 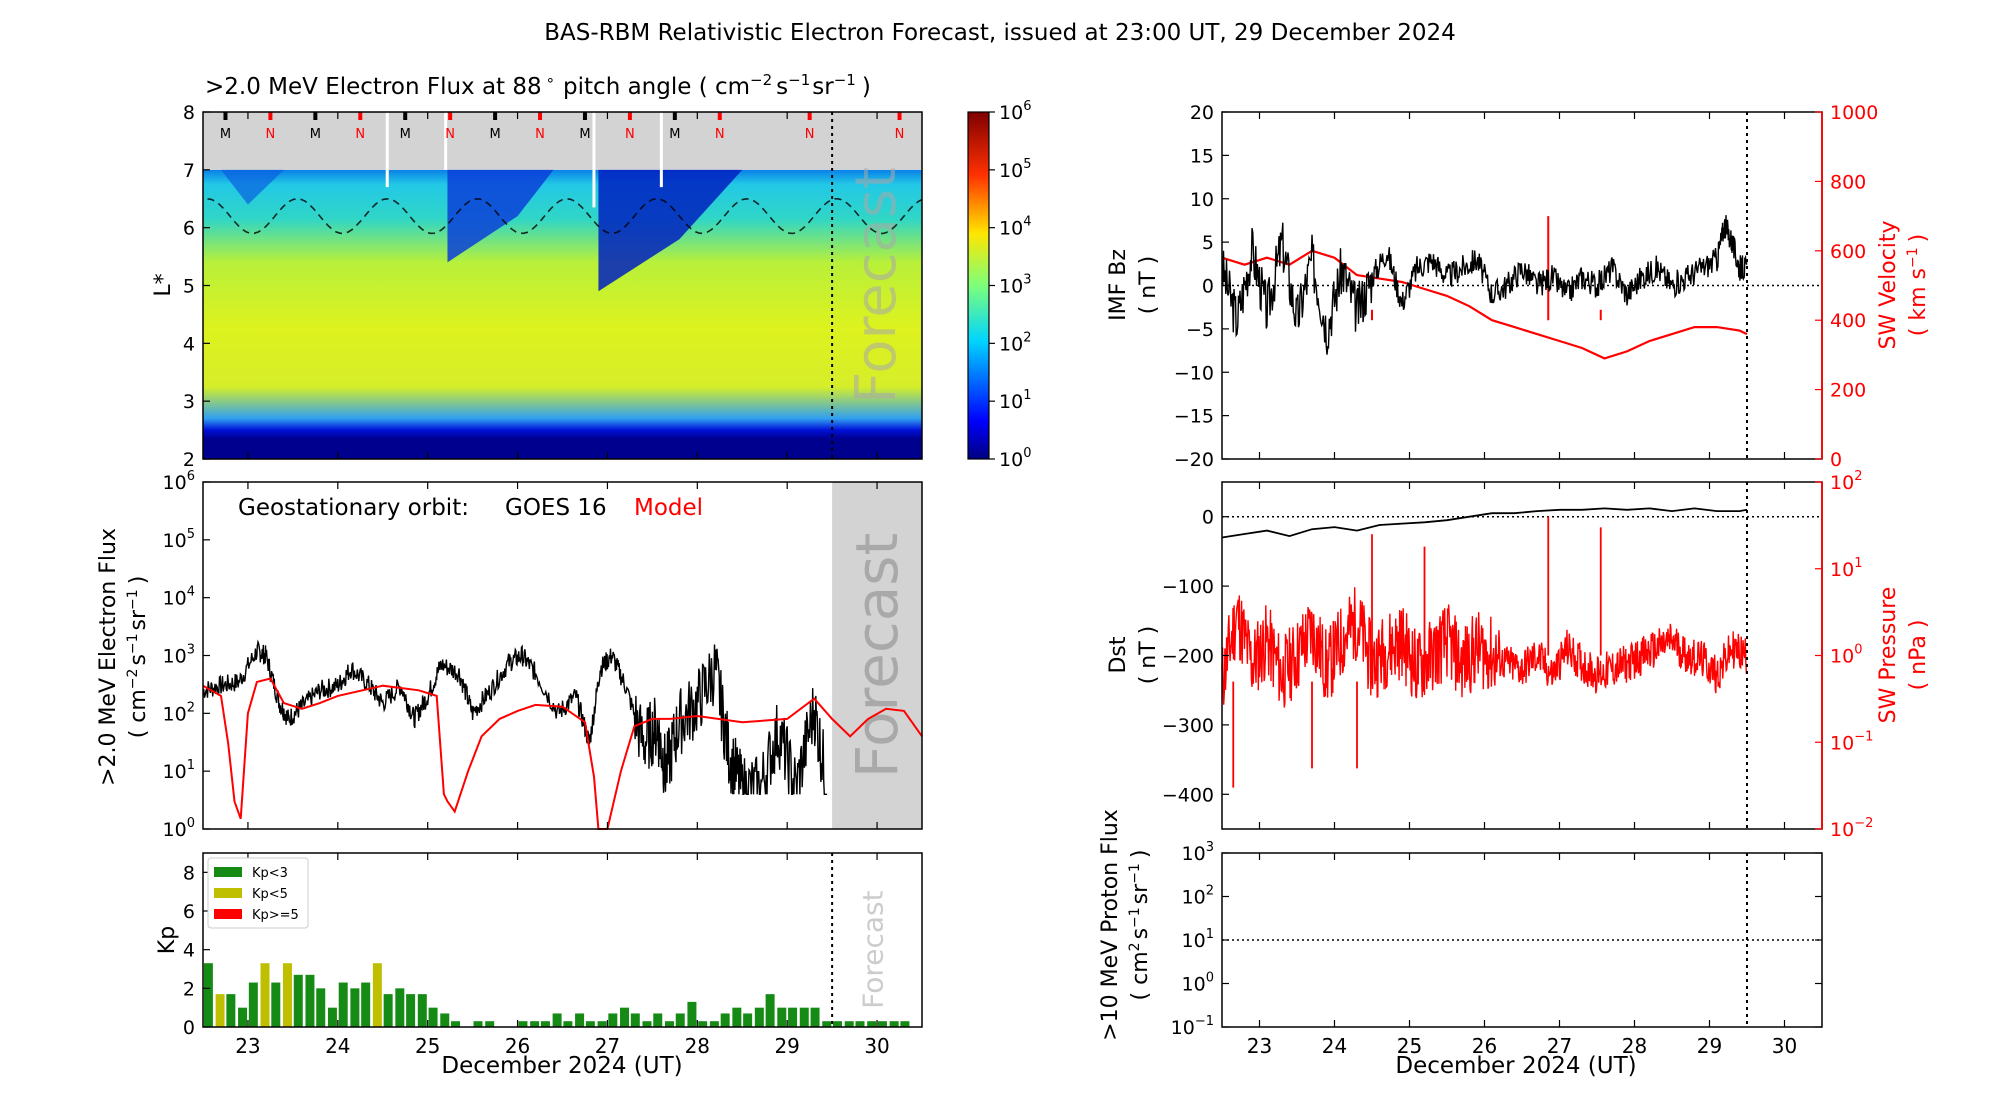 I want to click on imf-ytick-label: 5, so click(x=1208, y=243).